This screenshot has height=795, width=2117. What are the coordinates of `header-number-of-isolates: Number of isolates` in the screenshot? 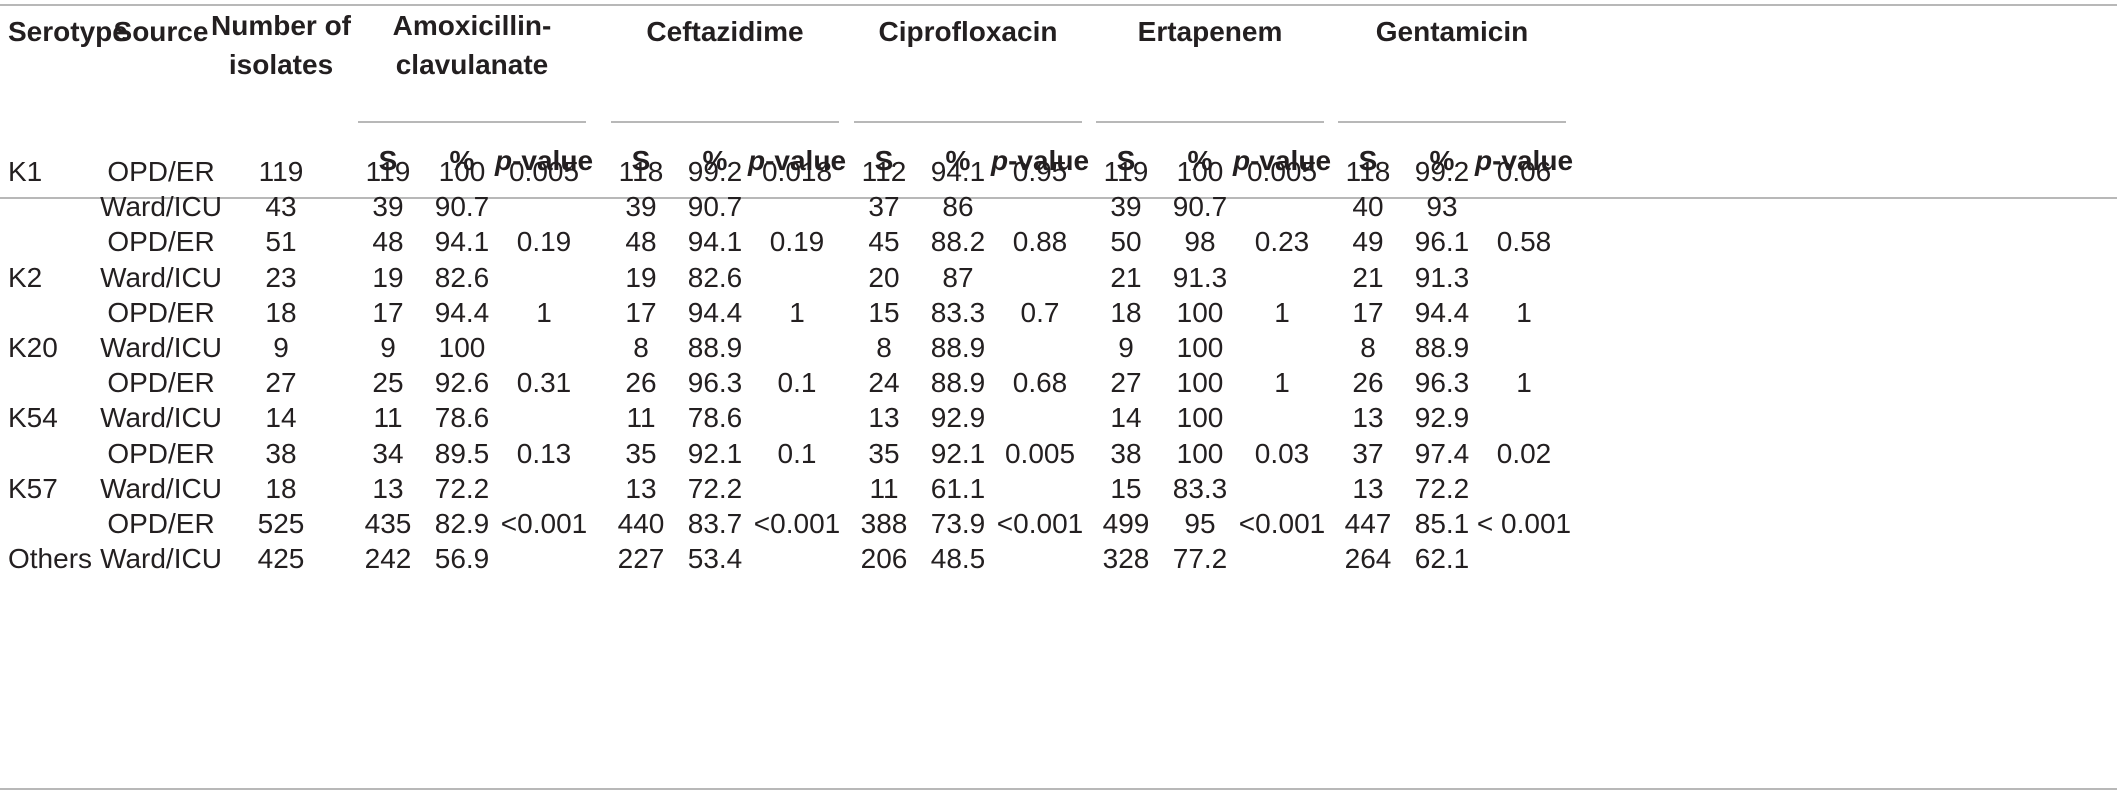 It's located at (281, 45).